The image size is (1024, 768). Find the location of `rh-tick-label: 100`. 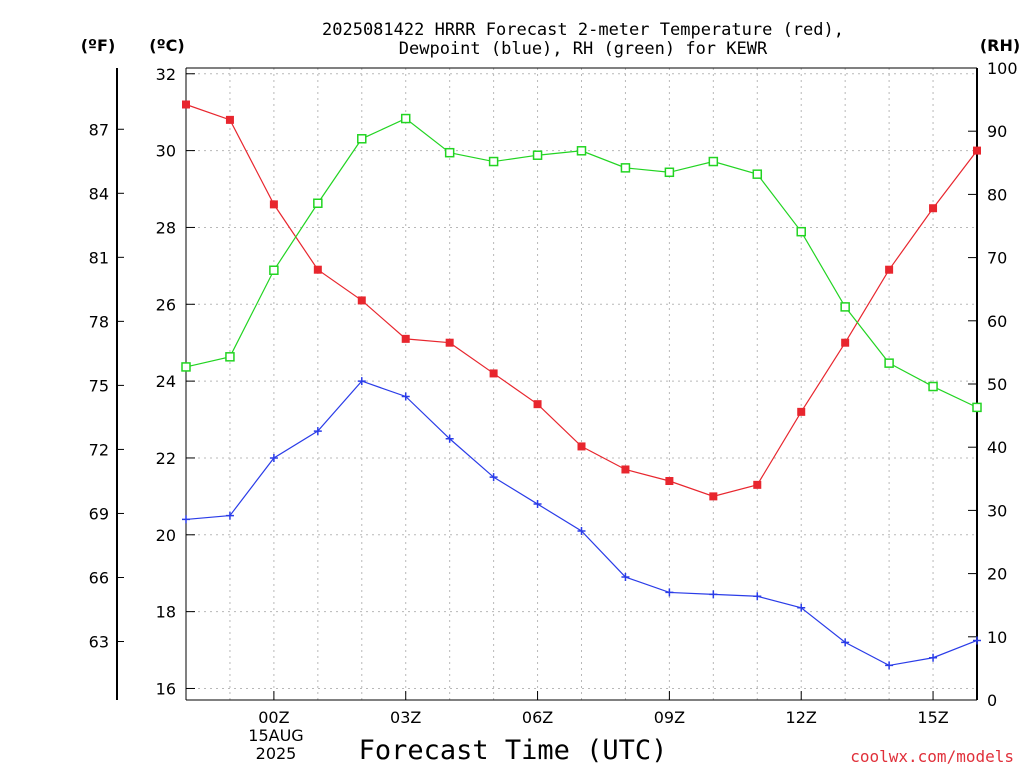

rh-tick-label: 100 is located at coordinates (1002, 68).